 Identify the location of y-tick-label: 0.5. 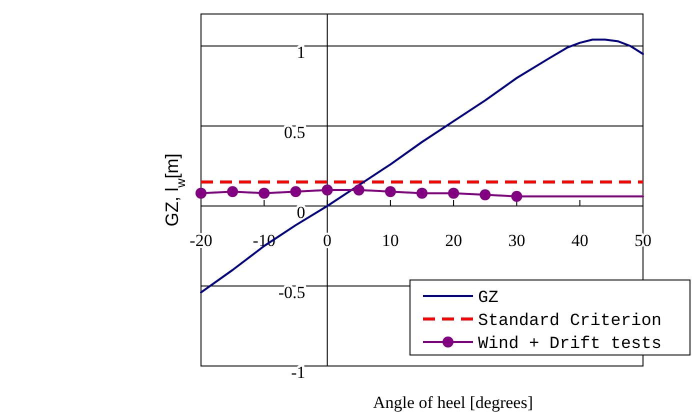
(295, 132).